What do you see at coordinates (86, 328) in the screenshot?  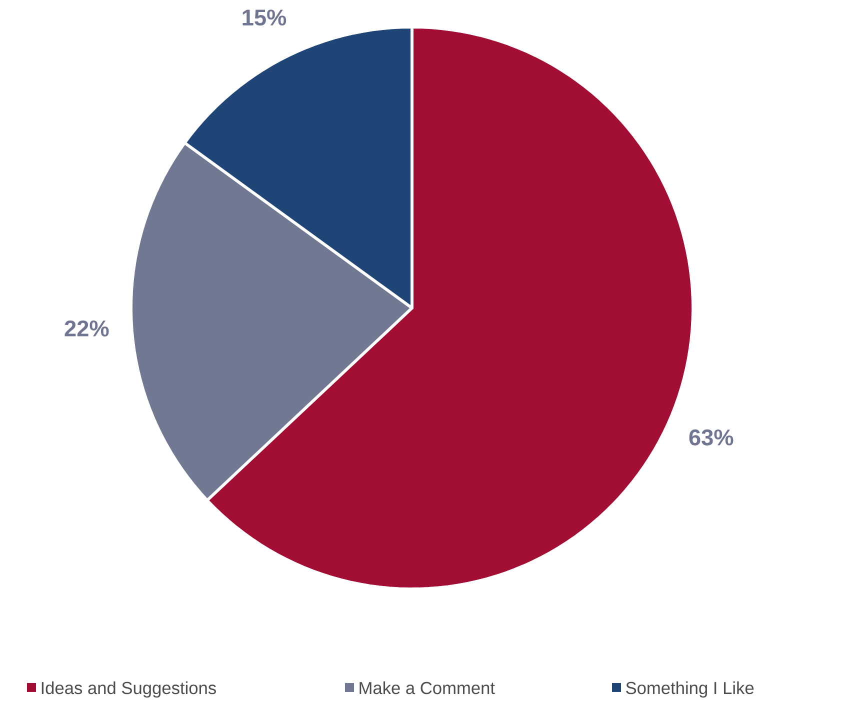 I see `data-label: 22%` at bounding box center [86, 328].